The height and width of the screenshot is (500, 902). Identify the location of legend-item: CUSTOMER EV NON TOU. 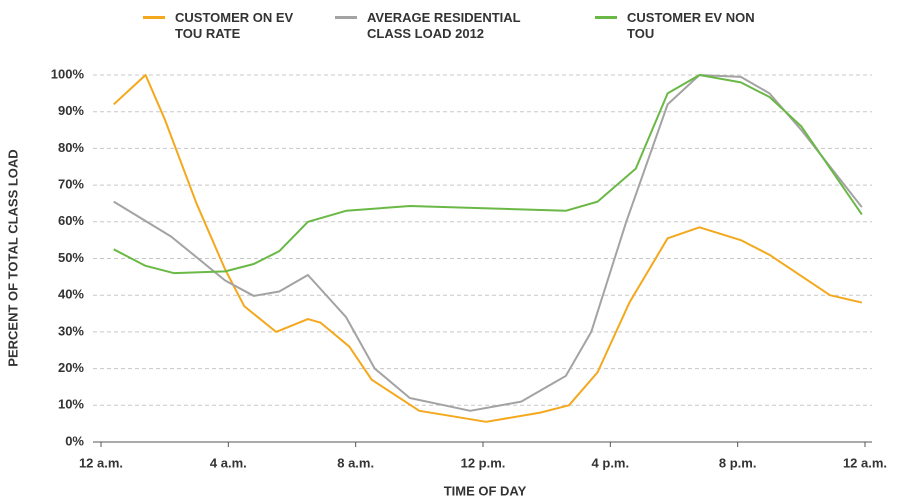
(681, 26).